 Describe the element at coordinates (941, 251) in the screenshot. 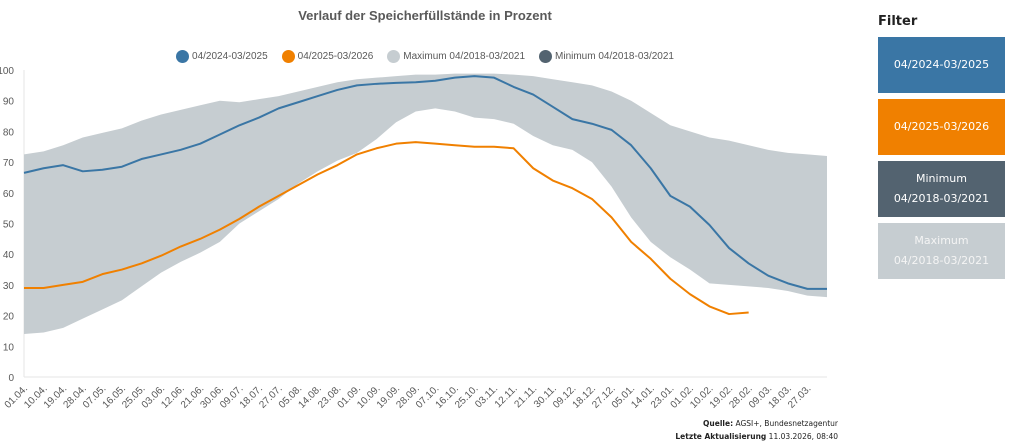

I see `filter-button-maximum: Maximum 04/2018-03/2021` at that location.